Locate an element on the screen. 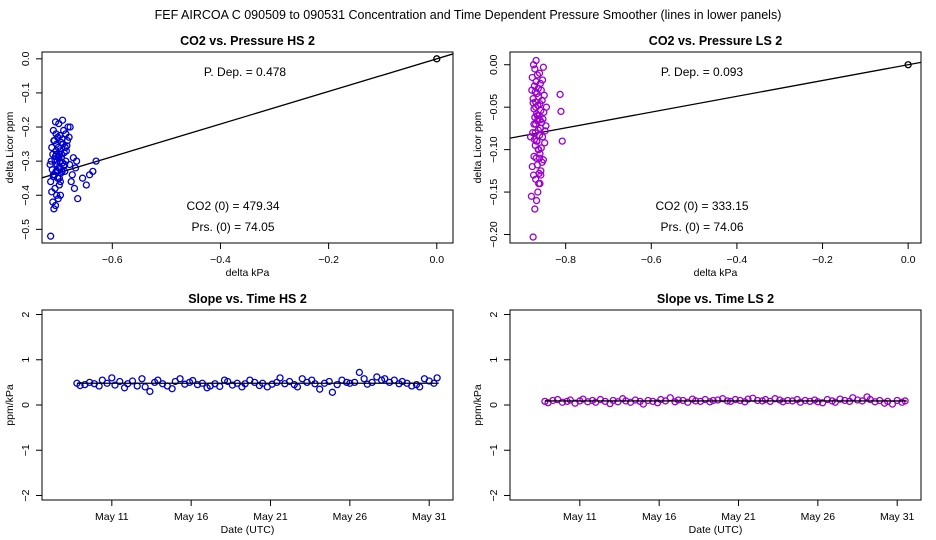  y-tick-label: −1 is located at coordinates (26, 450).